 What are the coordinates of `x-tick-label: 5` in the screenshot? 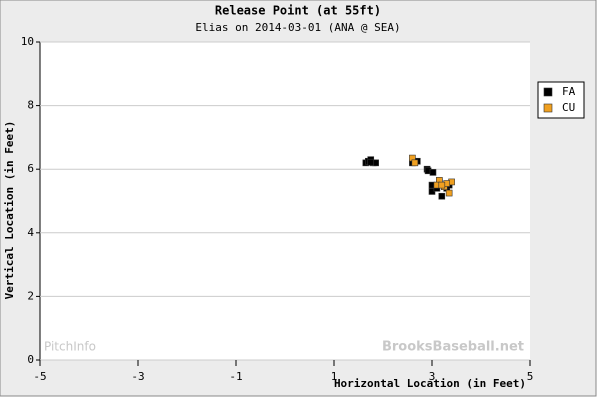 It's located at (530, 376).